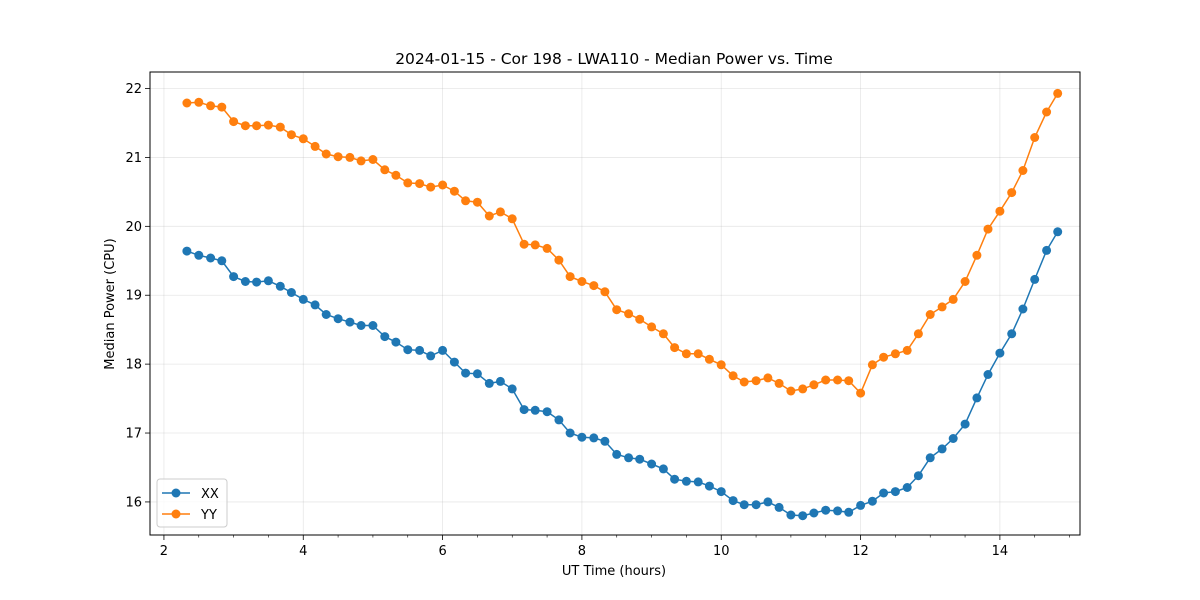 Image resolution: width=1200 pixels, height=600 pixels. What do you see at coordinates (133, 296) in the screenshot?
I see `y-tick-label: 19` at bounding box center [133, 296].